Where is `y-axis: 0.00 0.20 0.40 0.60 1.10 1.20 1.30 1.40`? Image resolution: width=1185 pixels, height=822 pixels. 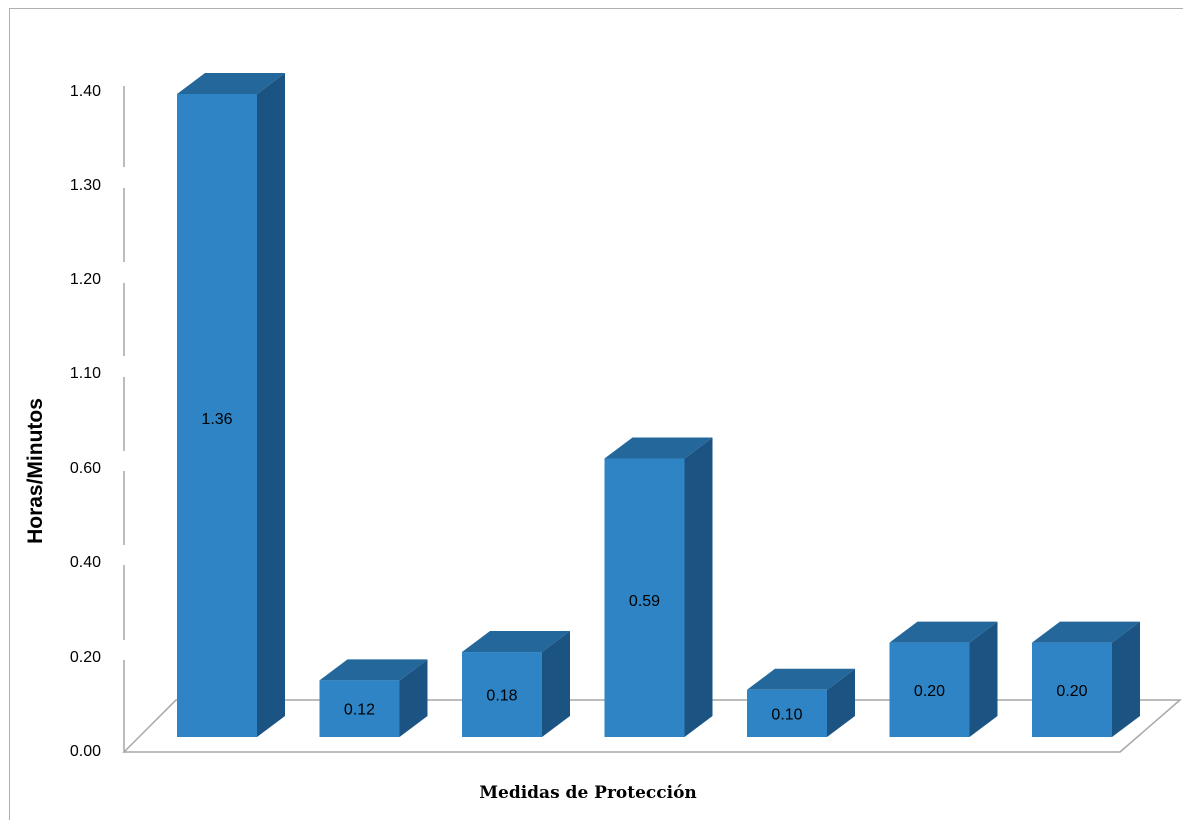
y-axis: 0.00 0.20 0.40 0.60 1.10 1.20 1.30 1.40 is located at coordinates (97, 421).